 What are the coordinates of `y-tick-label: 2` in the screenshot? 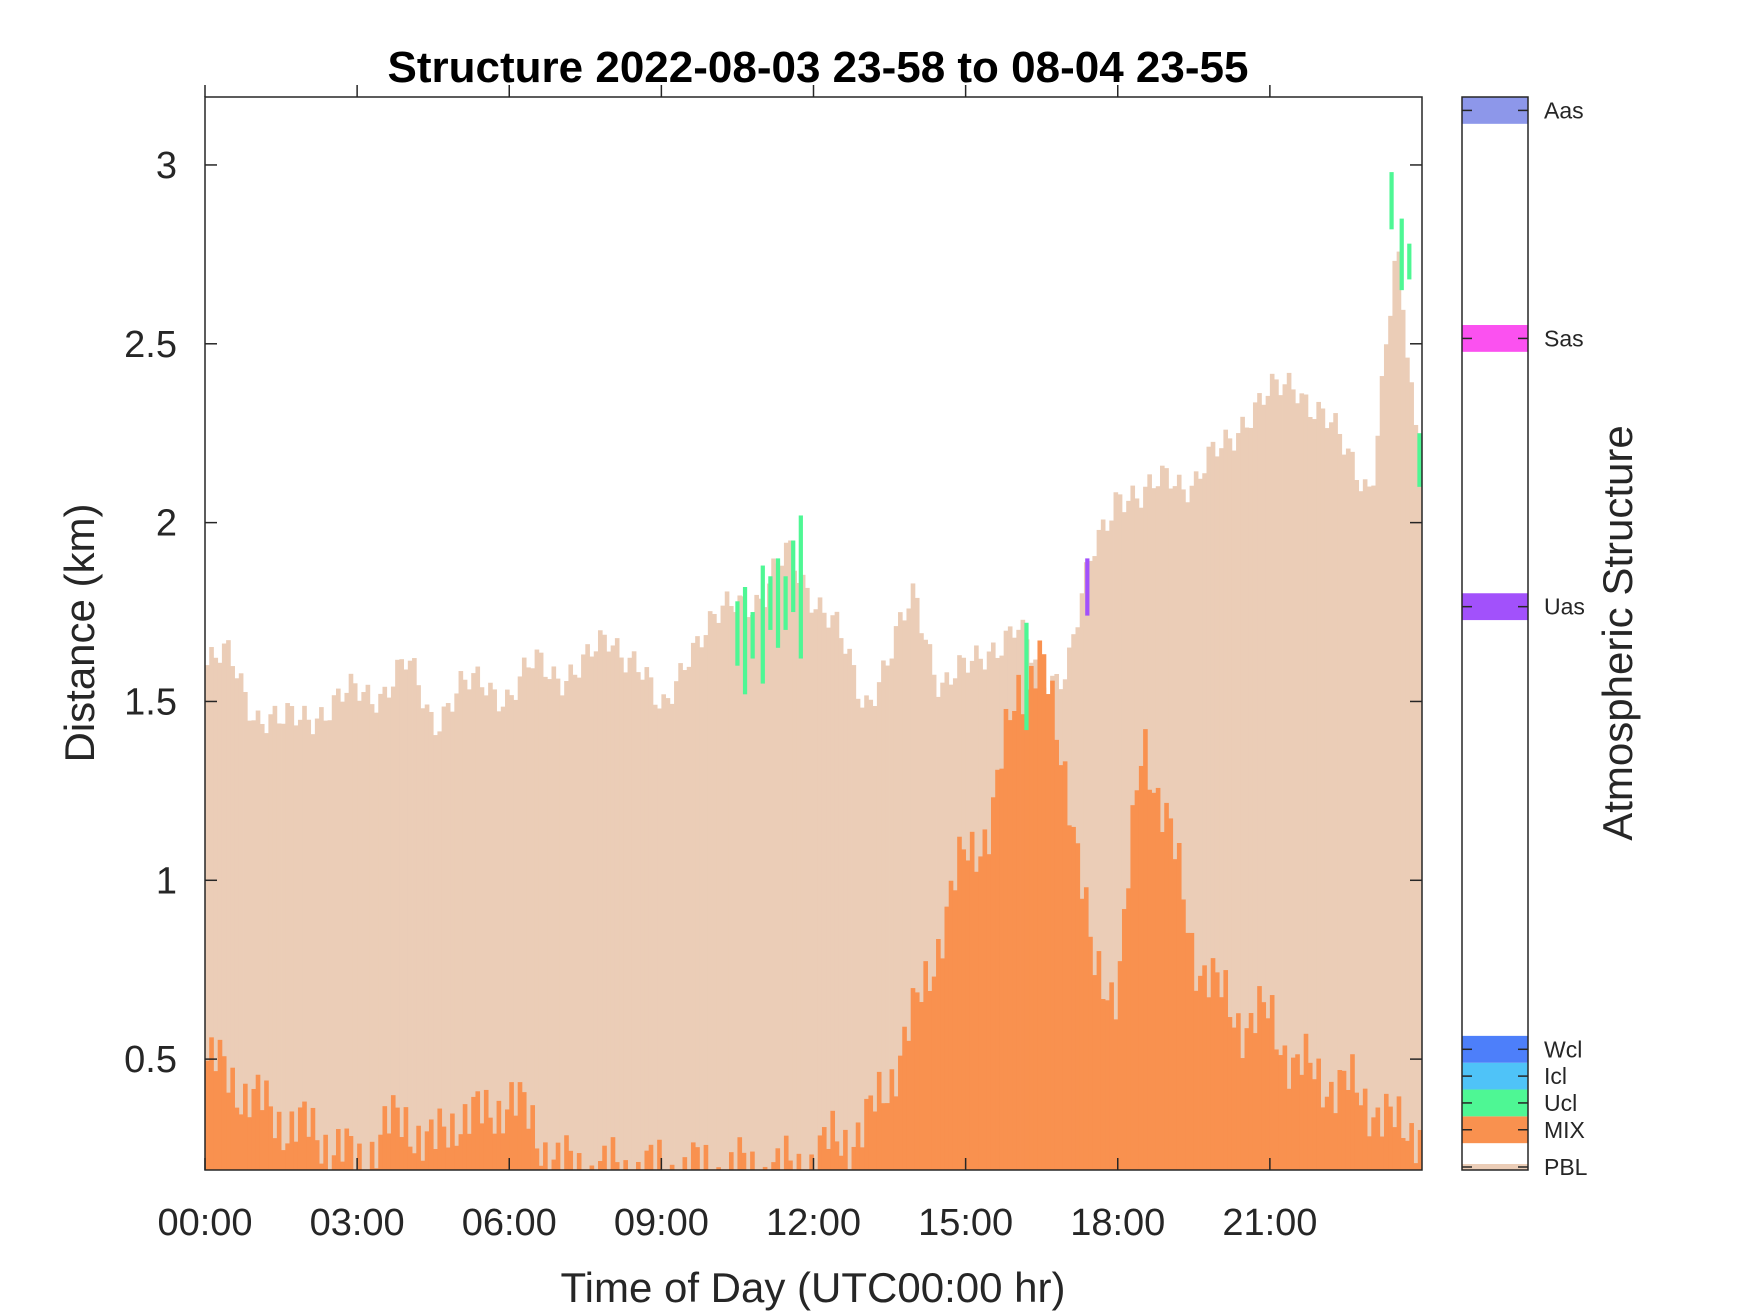 It's located at (166, 524).